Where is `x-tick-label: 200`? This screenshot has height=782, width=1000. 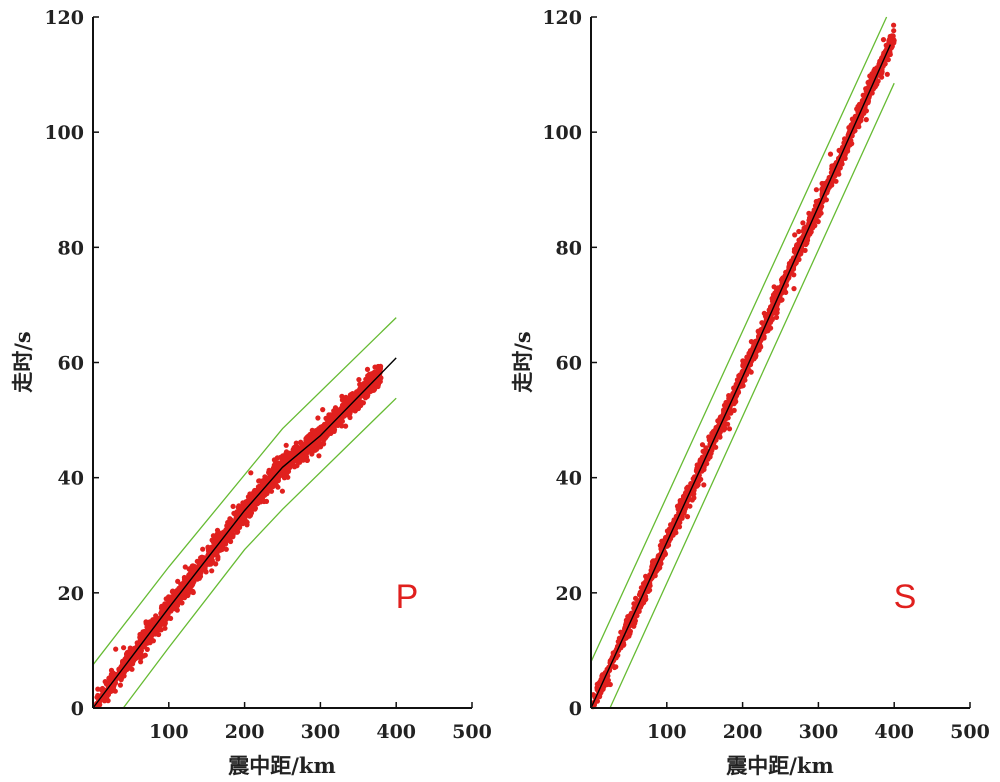 x-tick-label: 200 is located at coordinates (245, 732).